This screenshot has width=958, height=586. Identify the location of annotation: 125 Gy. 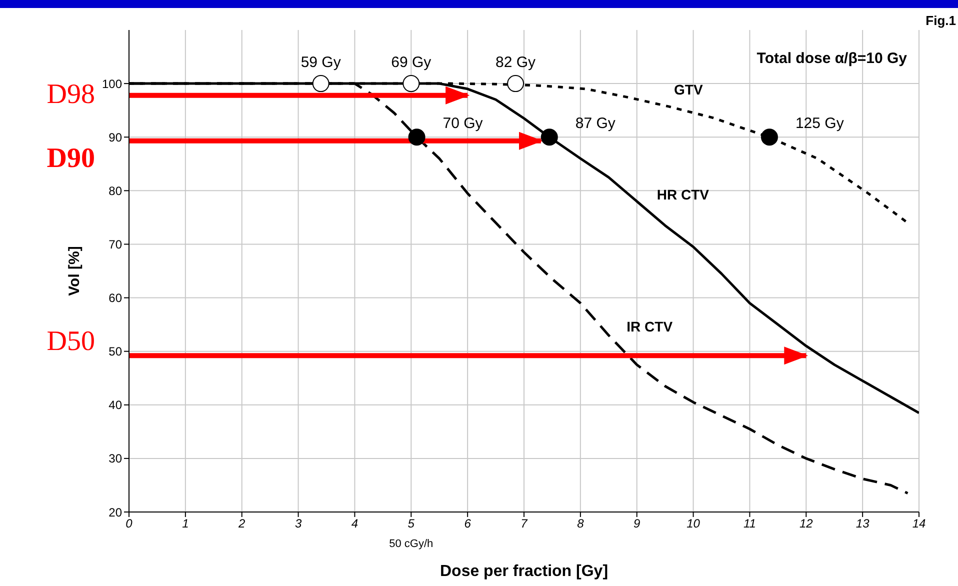
(819, 123).